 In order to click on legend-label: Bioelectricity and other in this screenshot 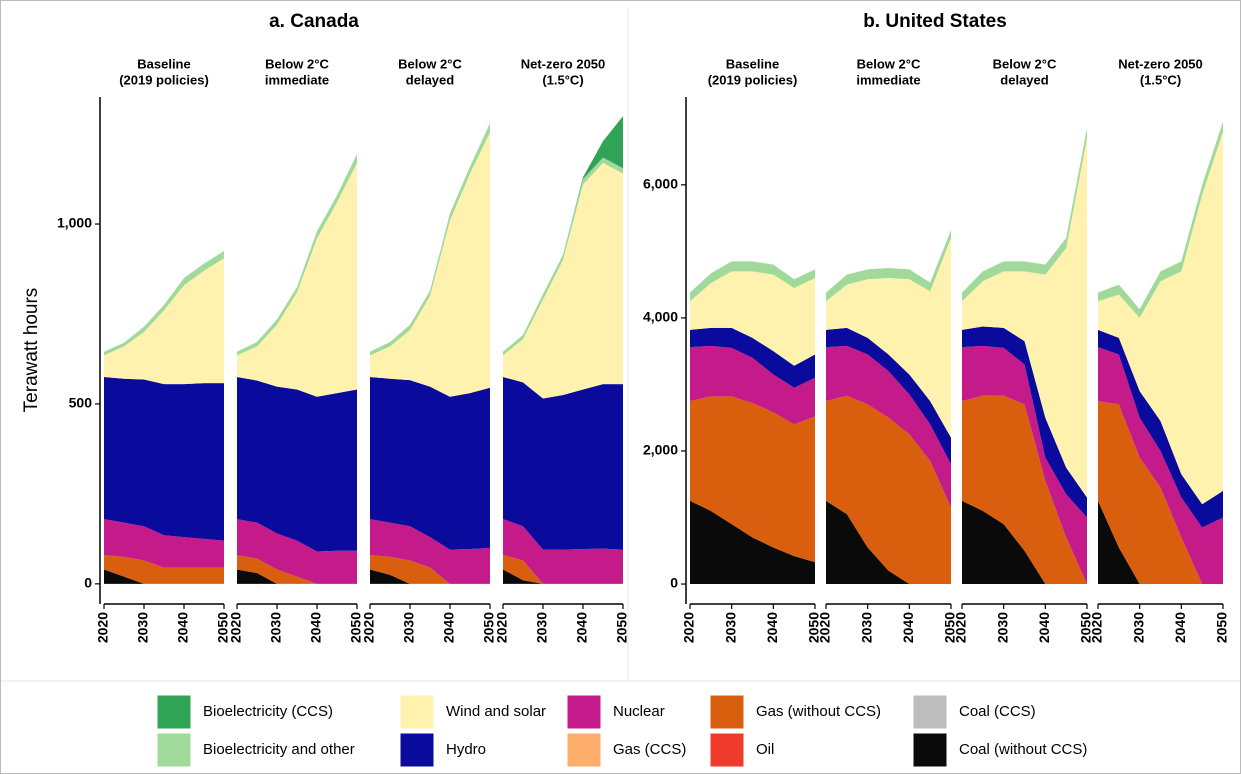, I will do `click(279, 749)`.